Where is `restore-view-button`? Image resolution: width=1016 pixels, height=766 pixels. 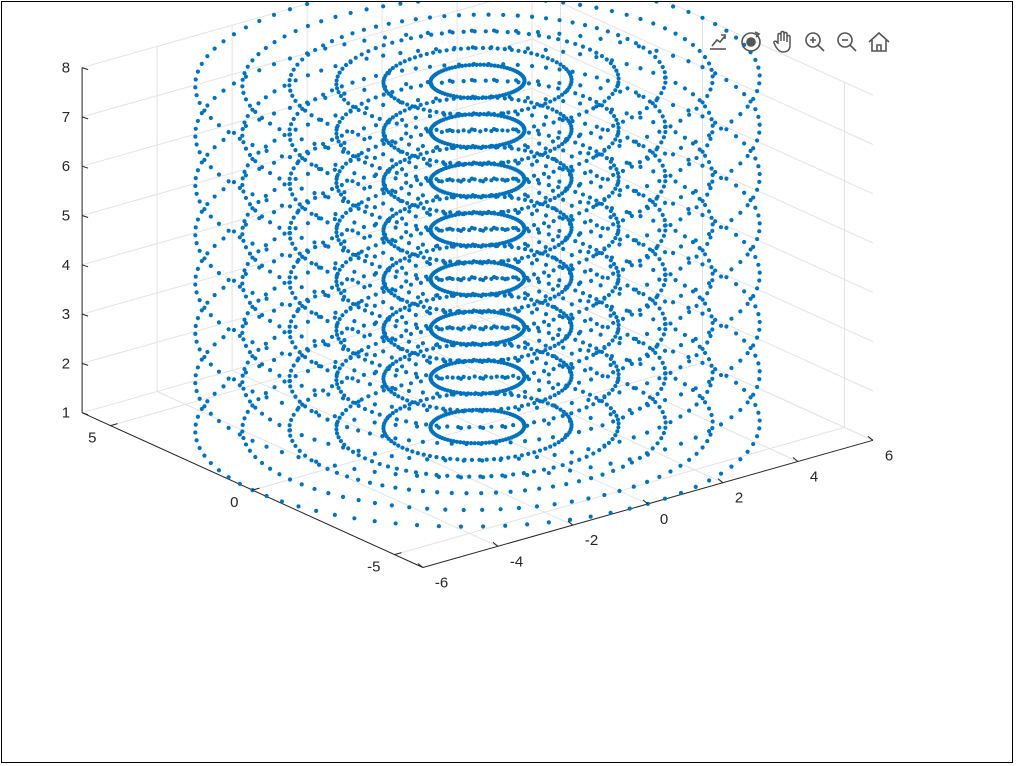
restore-view-button is located at coordinates (879, 42).